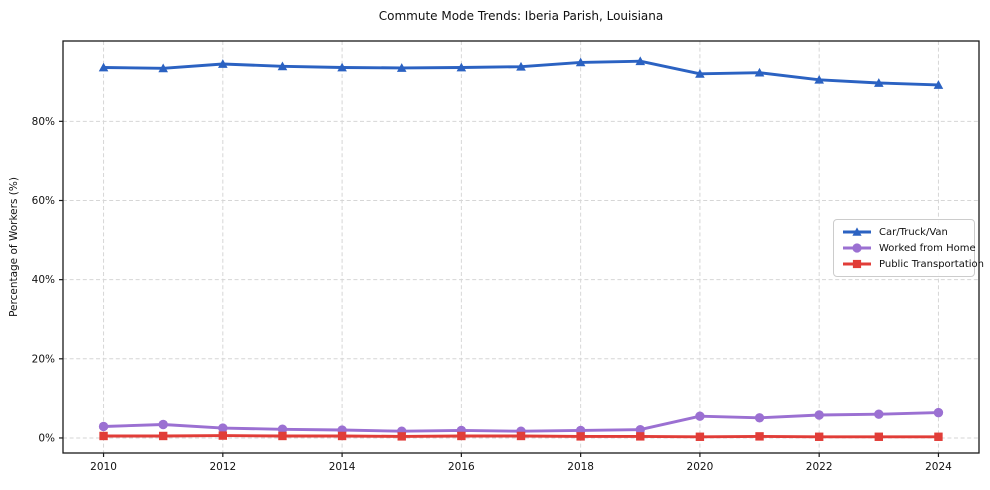  Describe the element at coordinates (857, 231) in the screenshot. I see `legend-marker-triangle-icon` at that location.